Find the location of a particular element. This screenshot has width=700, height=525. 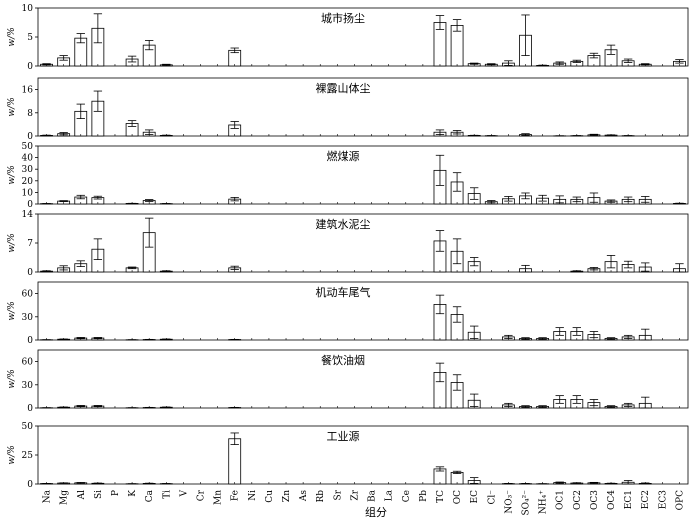

error-bar-OC2 is located at coordinates (577, 399).